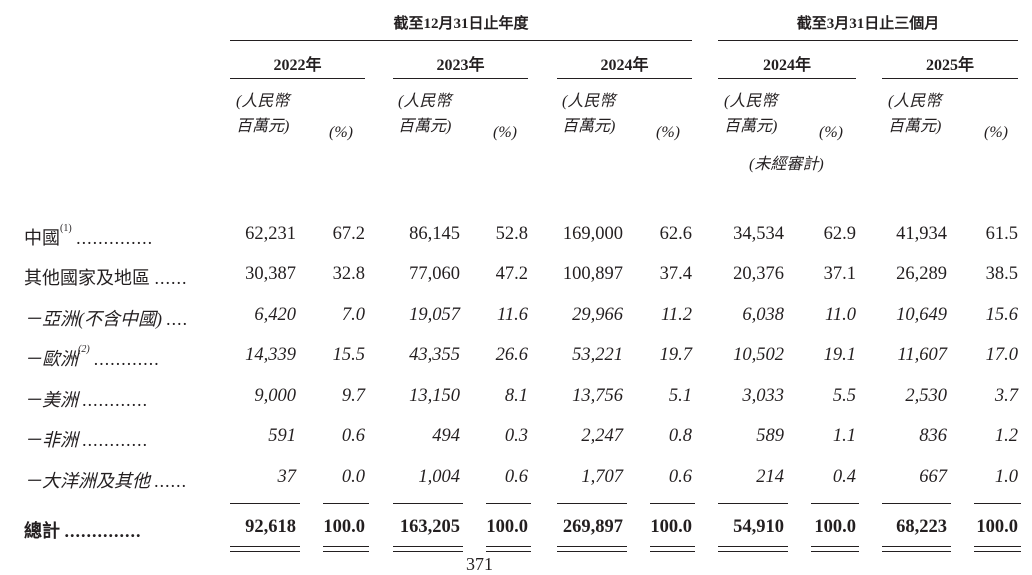 The image size is (1032, 575). I want to click on percent-cell: 47.2, so click(511, 274).